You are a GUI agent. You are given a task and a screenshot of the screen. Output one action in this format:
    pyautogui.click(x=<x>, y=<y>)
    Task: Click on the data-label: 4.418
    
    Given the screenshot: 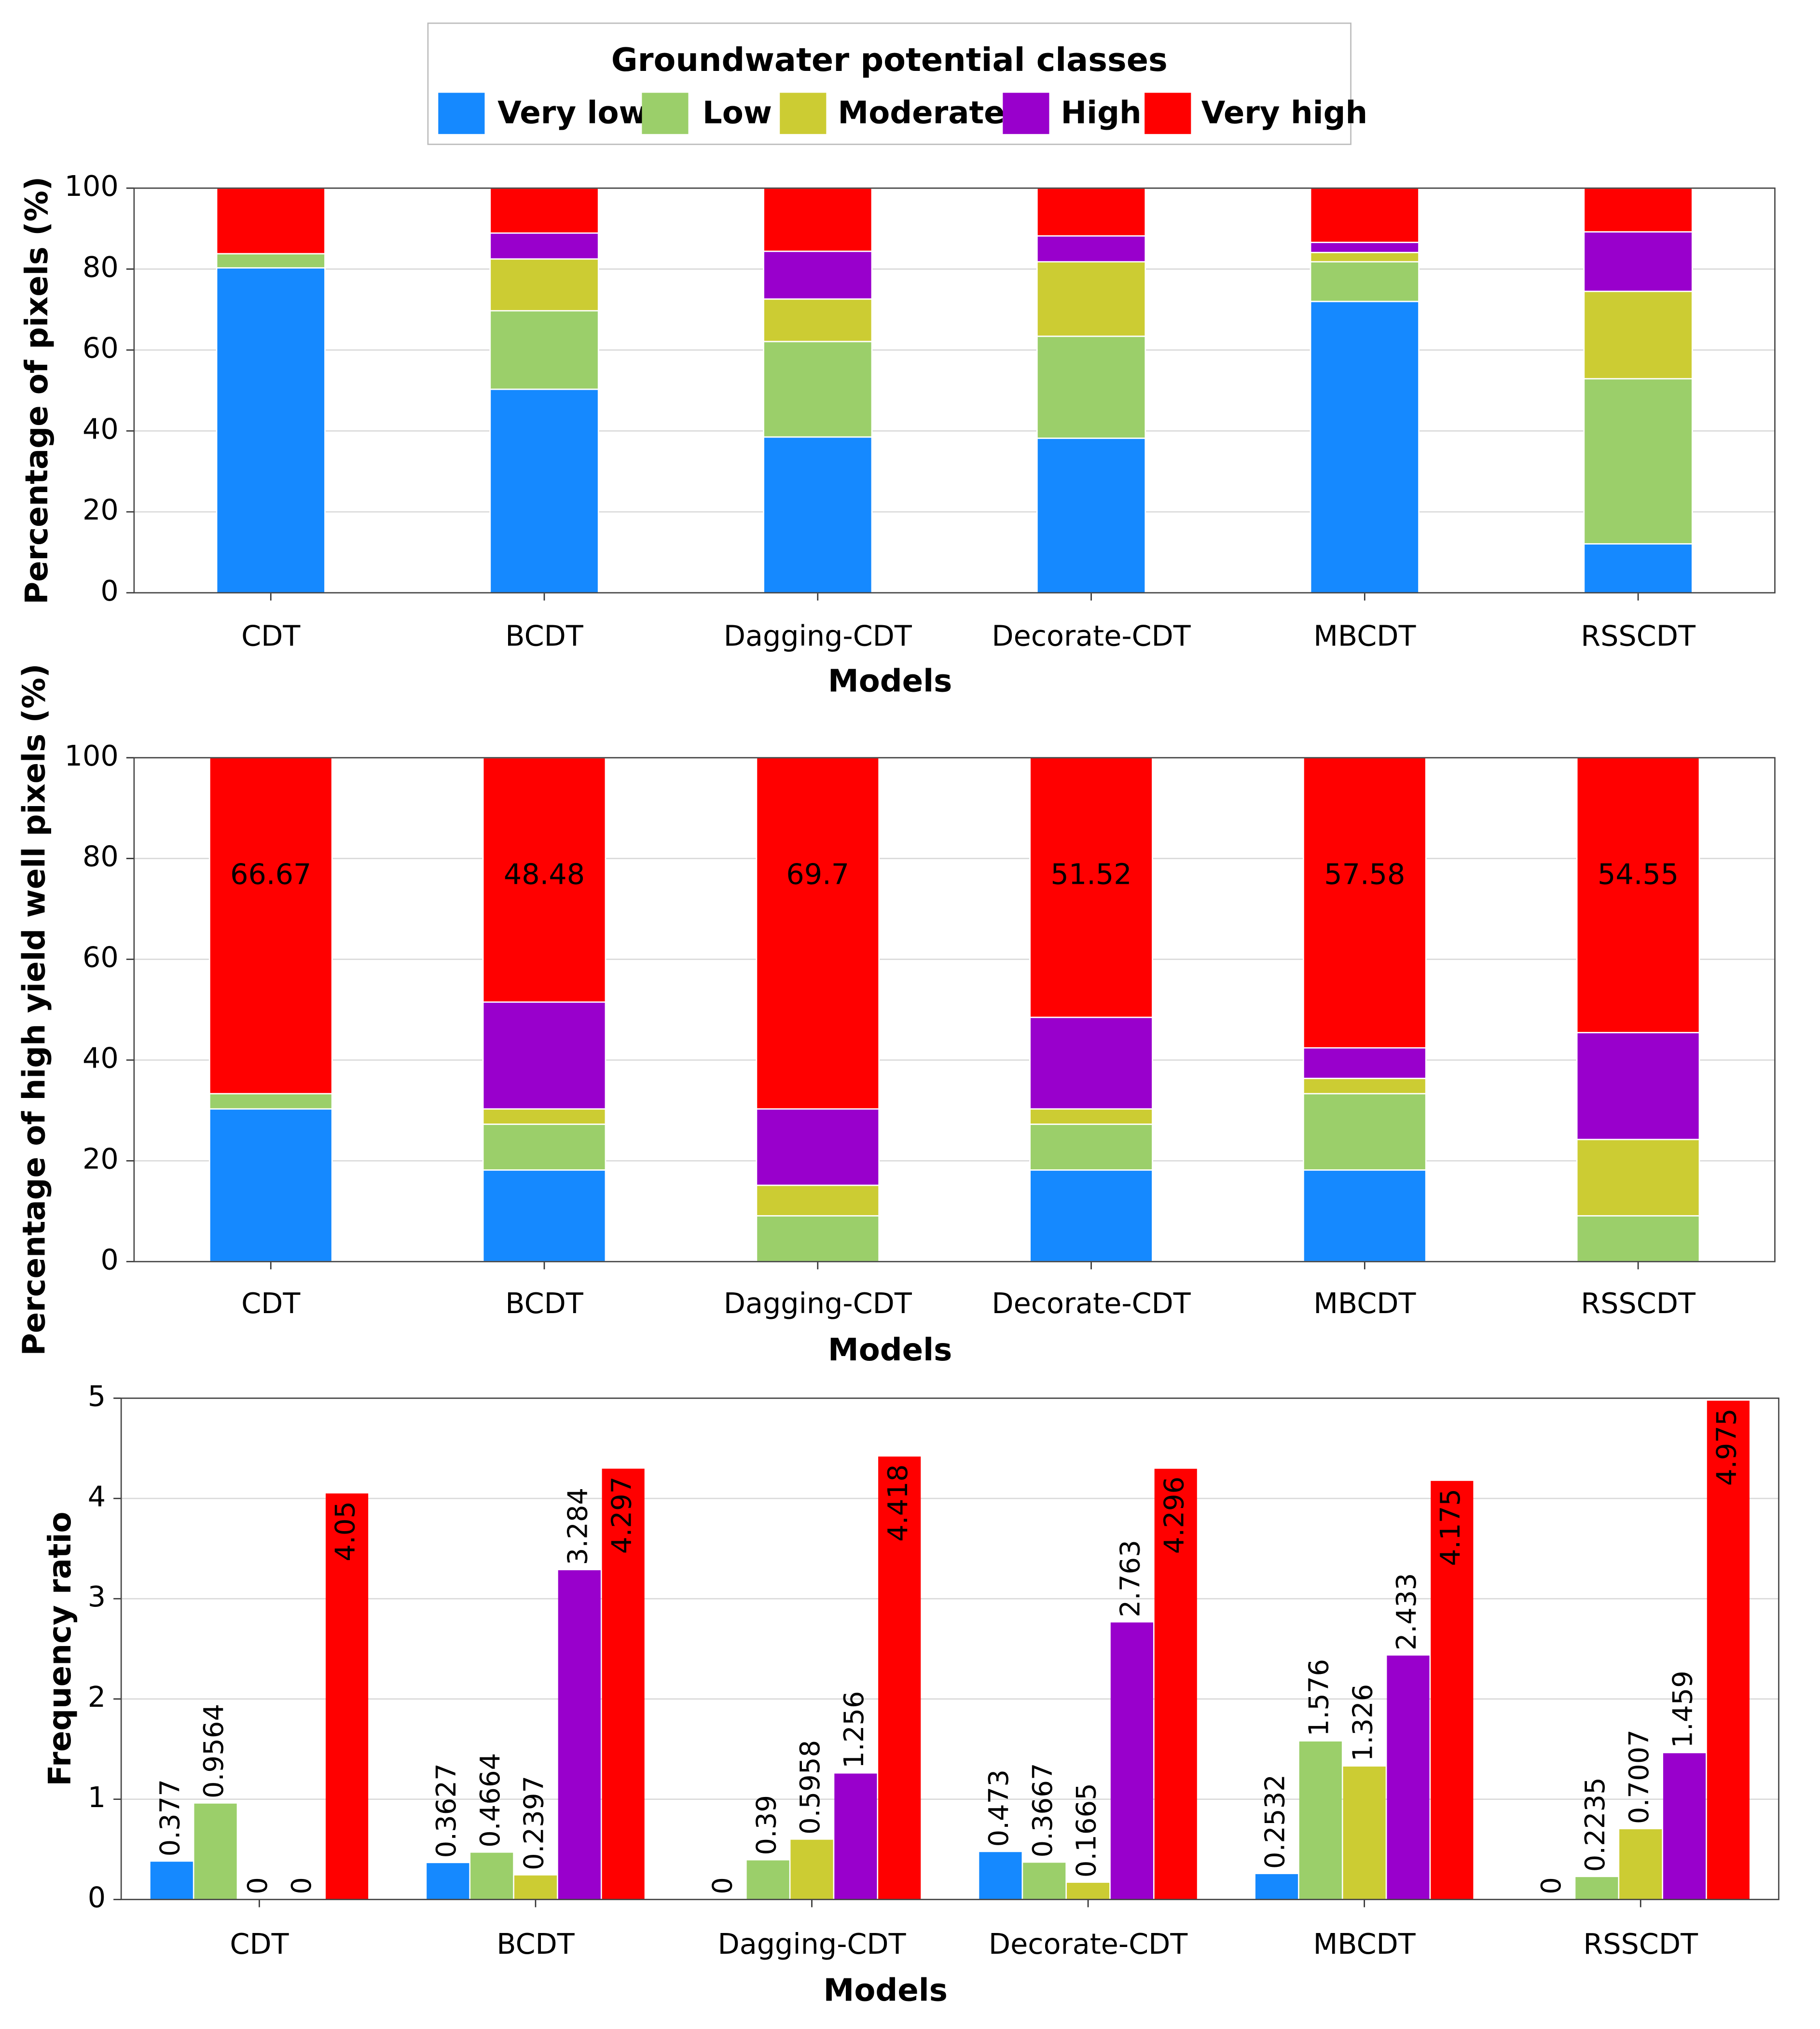 What is the action you would take?
    pyautogui.click(x=898, y=1503)
    